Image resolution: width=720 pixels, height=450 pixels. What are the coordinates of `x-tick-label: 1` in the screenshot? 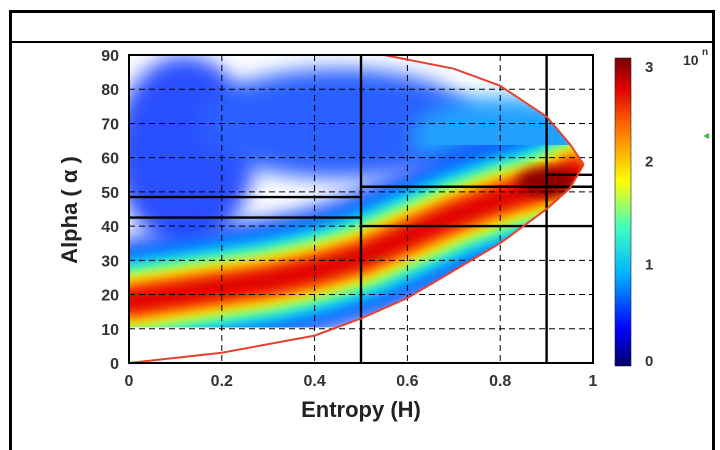 It's located at (593, 381).